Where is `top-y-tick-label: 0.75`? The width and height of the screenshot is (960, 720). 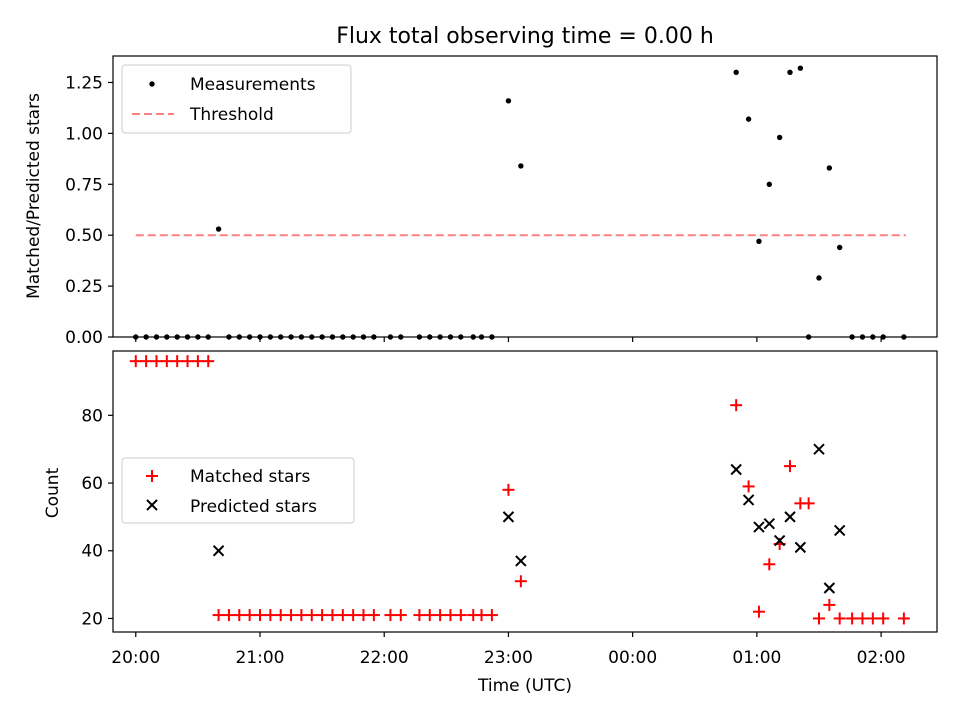 top-y-tick-label: 0.75 is located at coordinates (84, 185).